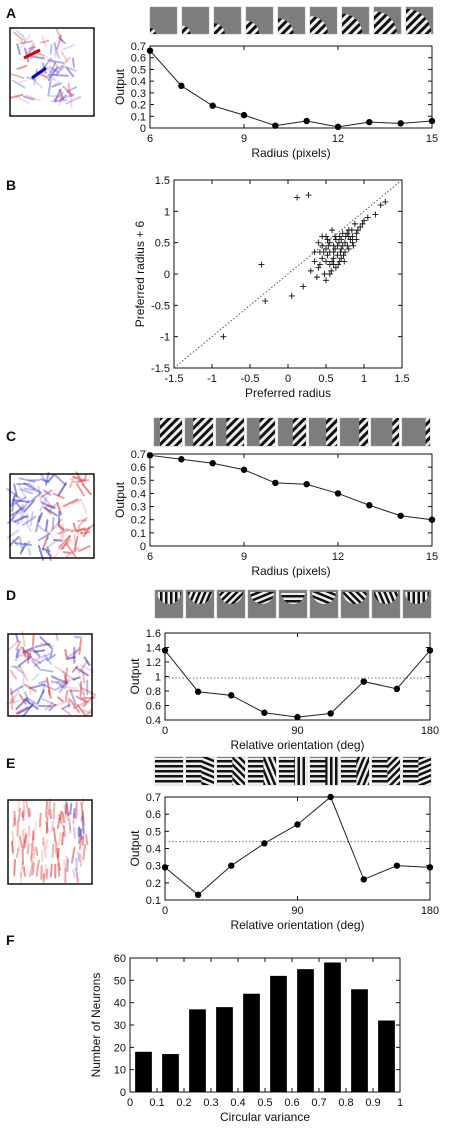  Describe the element at coordinates (297, 684) in the screenshot. I see `series-line` at that location.